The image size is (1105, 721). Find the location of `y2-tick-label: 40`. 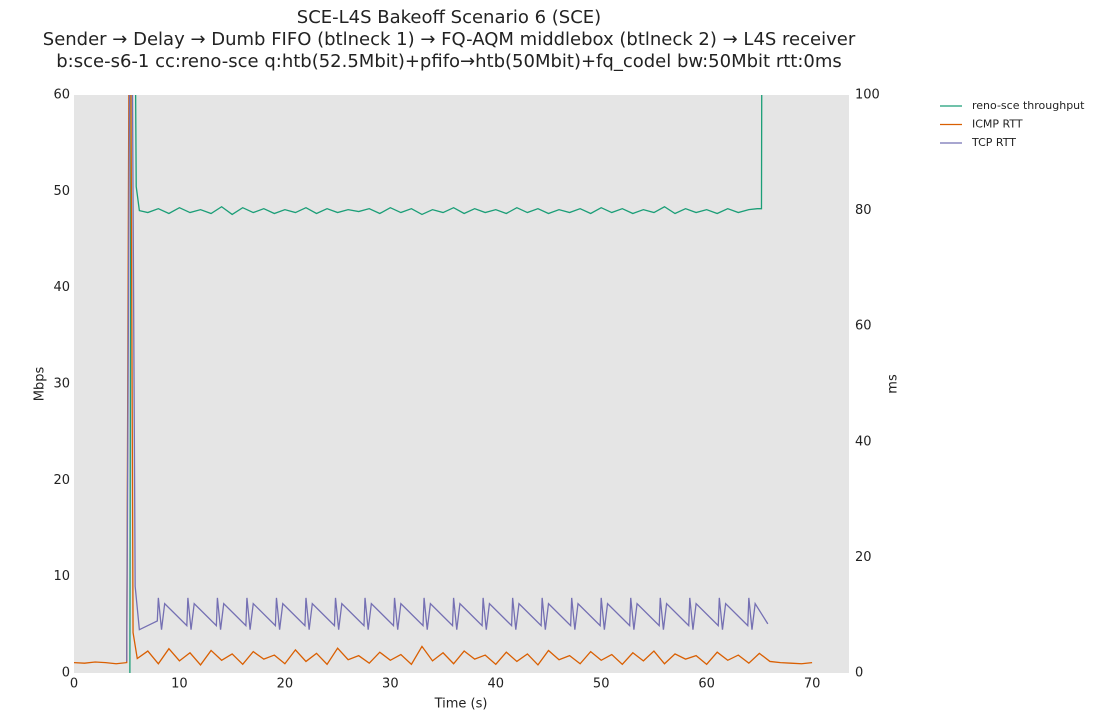

y2-tick-label: 40 is located at coordinates (863, 441).